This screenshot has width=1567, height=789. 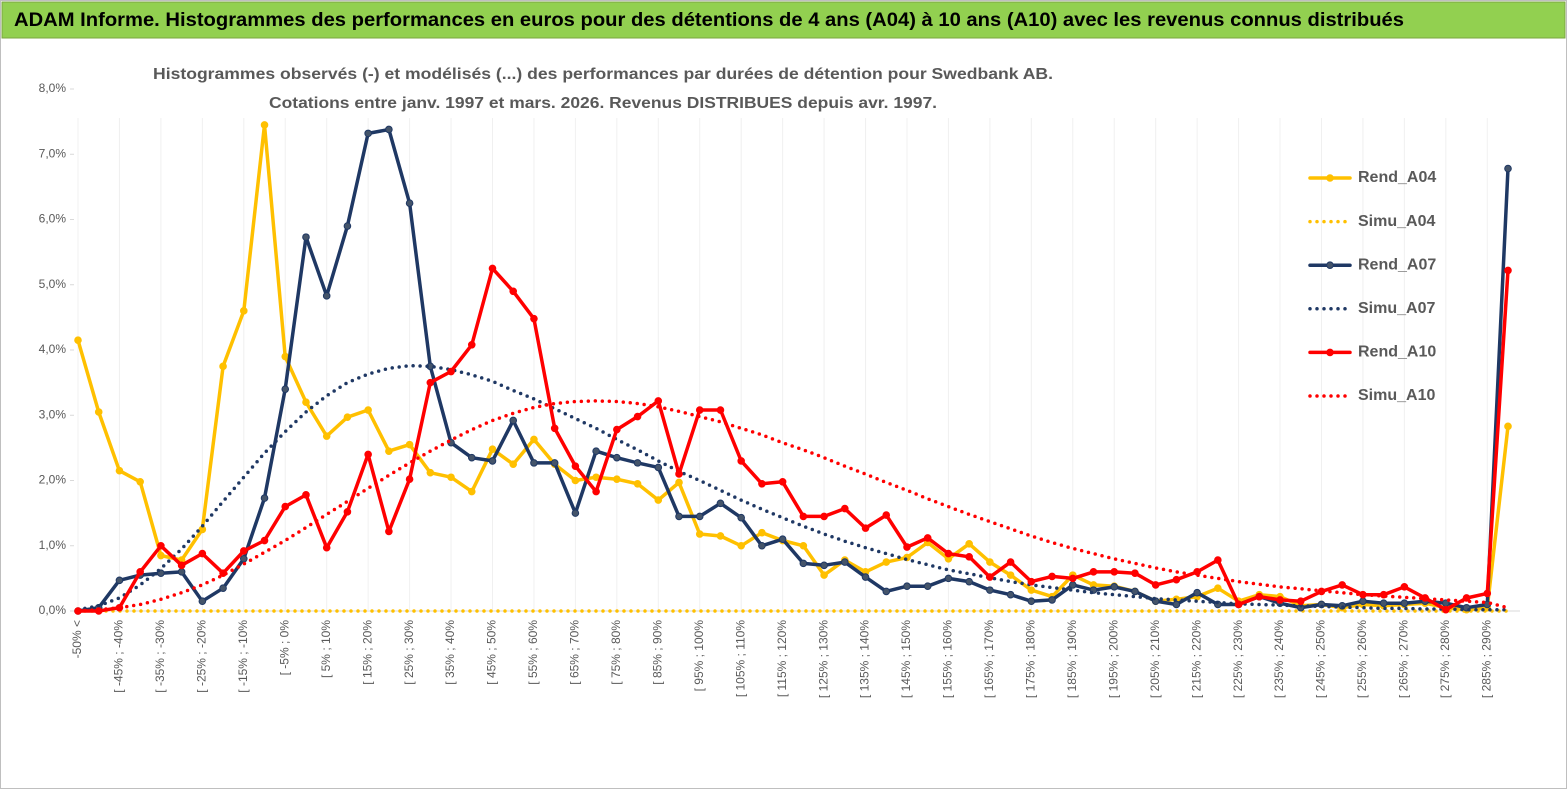 What do you see at coordinates (53, 219) in the screenshot?
I see `y-tick-label: 6,0%` at bounding box center [53, 219].